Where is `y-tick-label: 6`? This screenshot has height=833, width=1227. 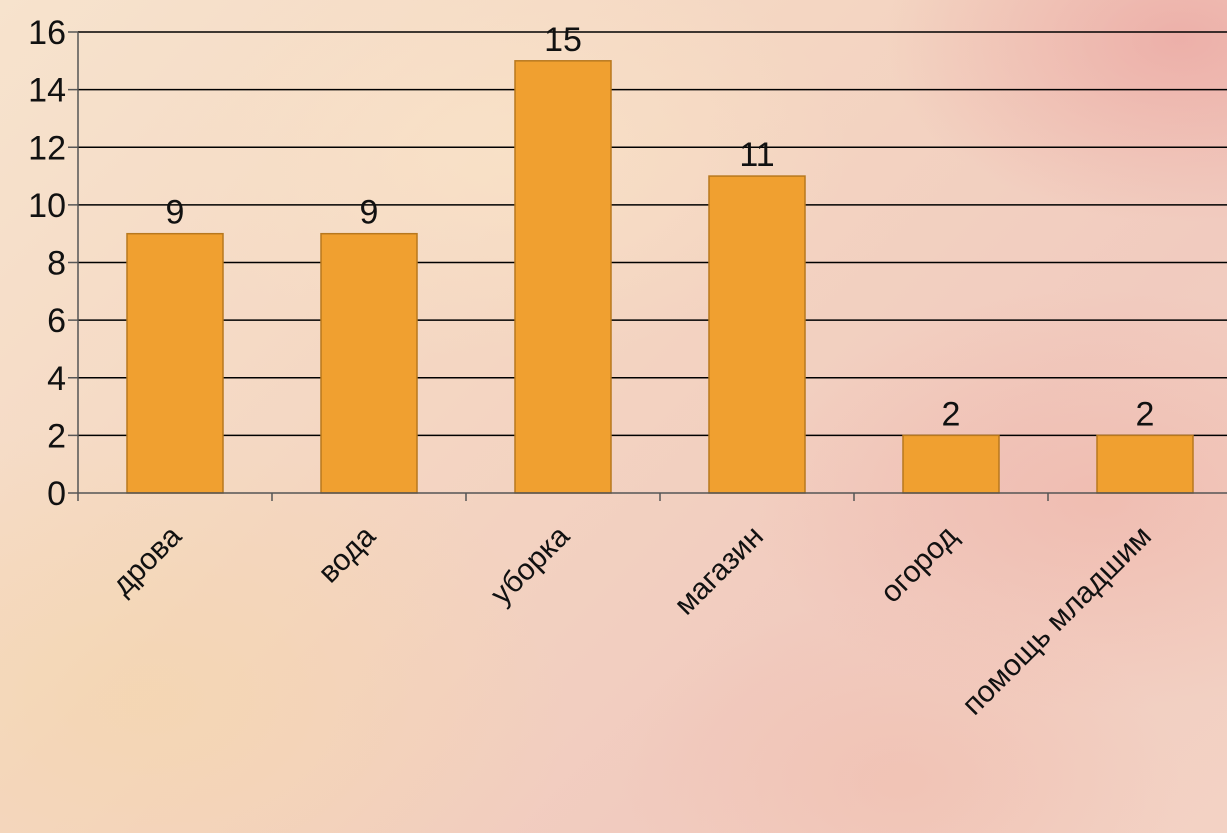
y-tick-label: 6 is located at coordinates (56, 321).